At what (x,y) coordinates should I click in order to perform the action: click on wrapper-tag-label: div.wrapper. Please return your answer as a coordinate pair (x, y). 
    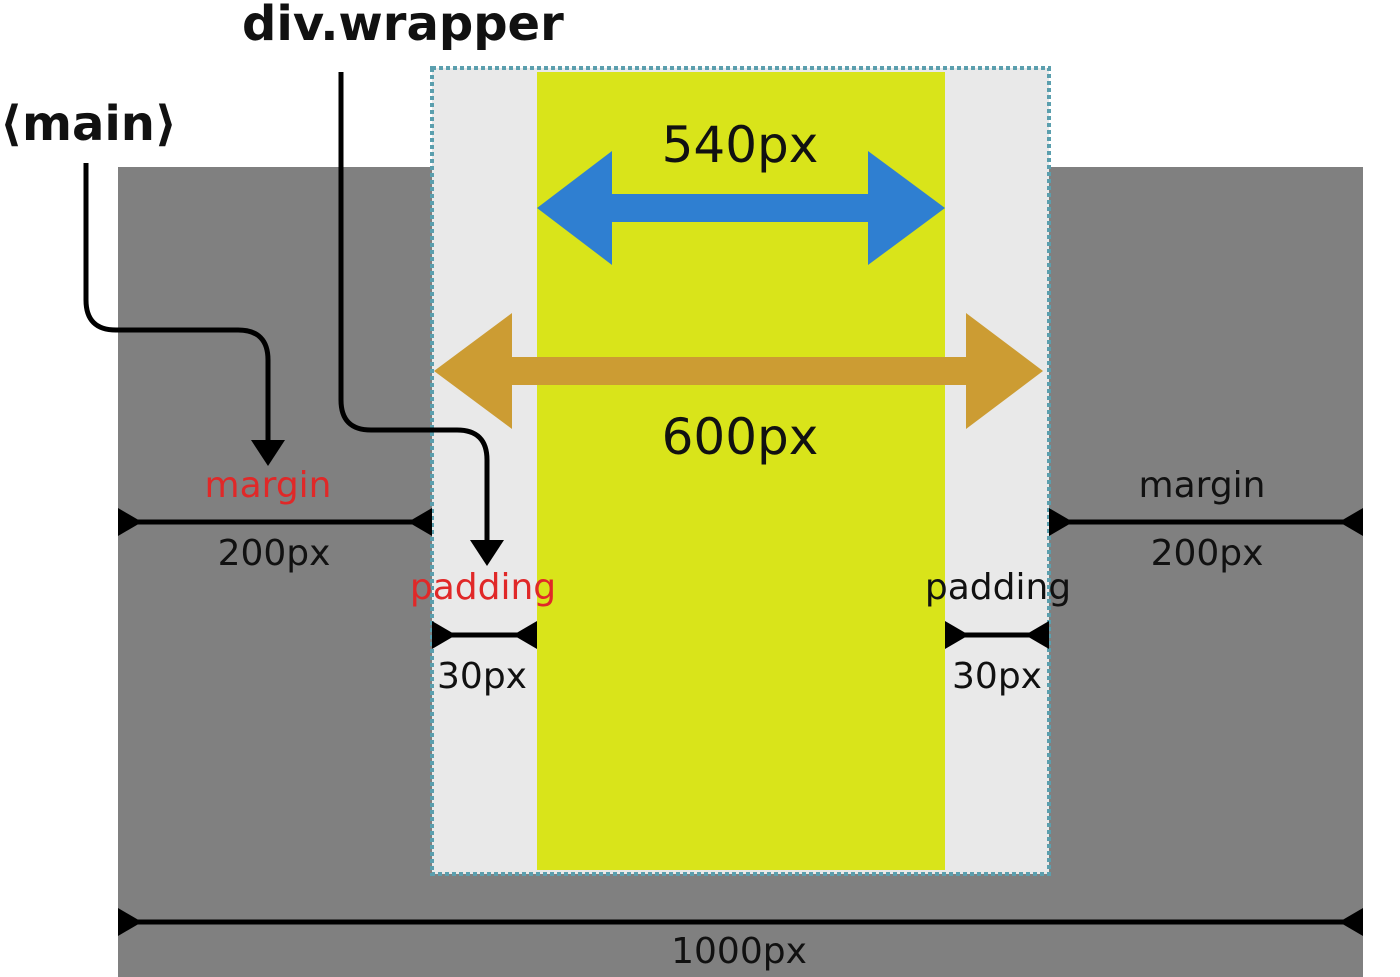
    Looking at the image, I should click on (403, 26).